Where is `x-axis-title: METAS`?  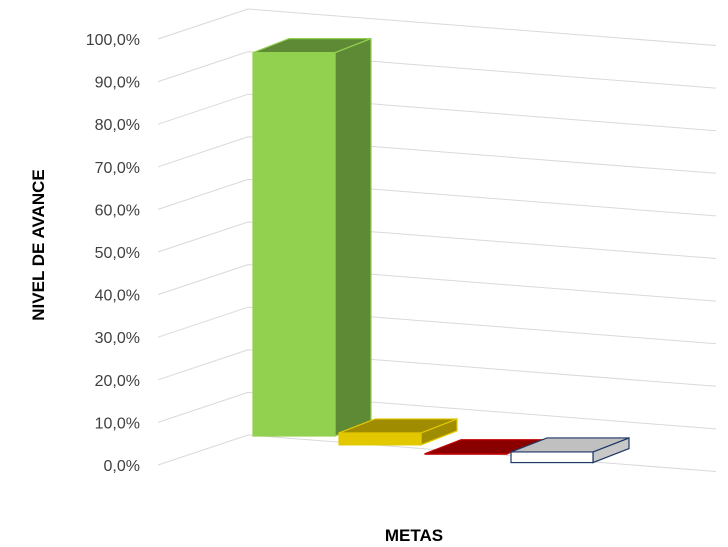 x-axis-title: METAS is located at coordinates (414, 535).